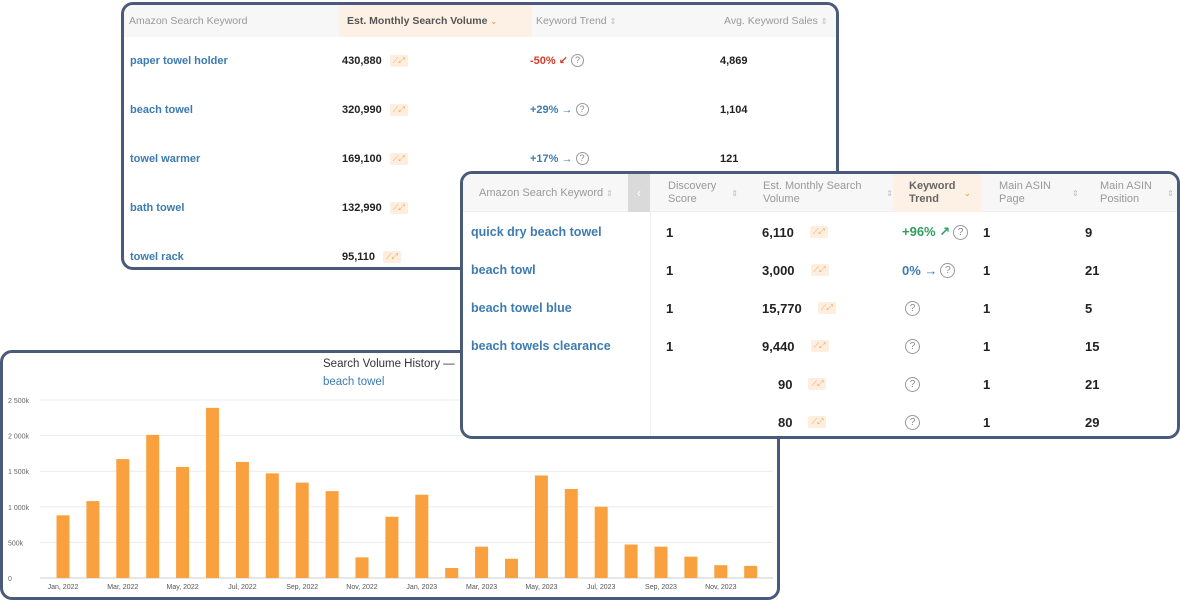  I want to click on volume-cell: 320,990 ⟋⤢, so click(375, 109).